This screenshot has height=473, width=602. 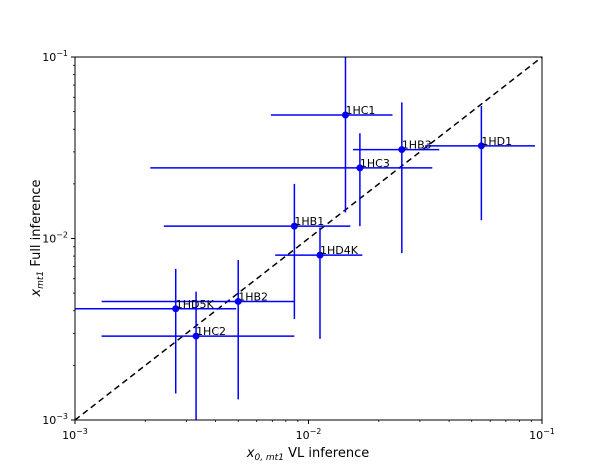 I want to click on data-point-1hb3, so click(x=402, y=150).